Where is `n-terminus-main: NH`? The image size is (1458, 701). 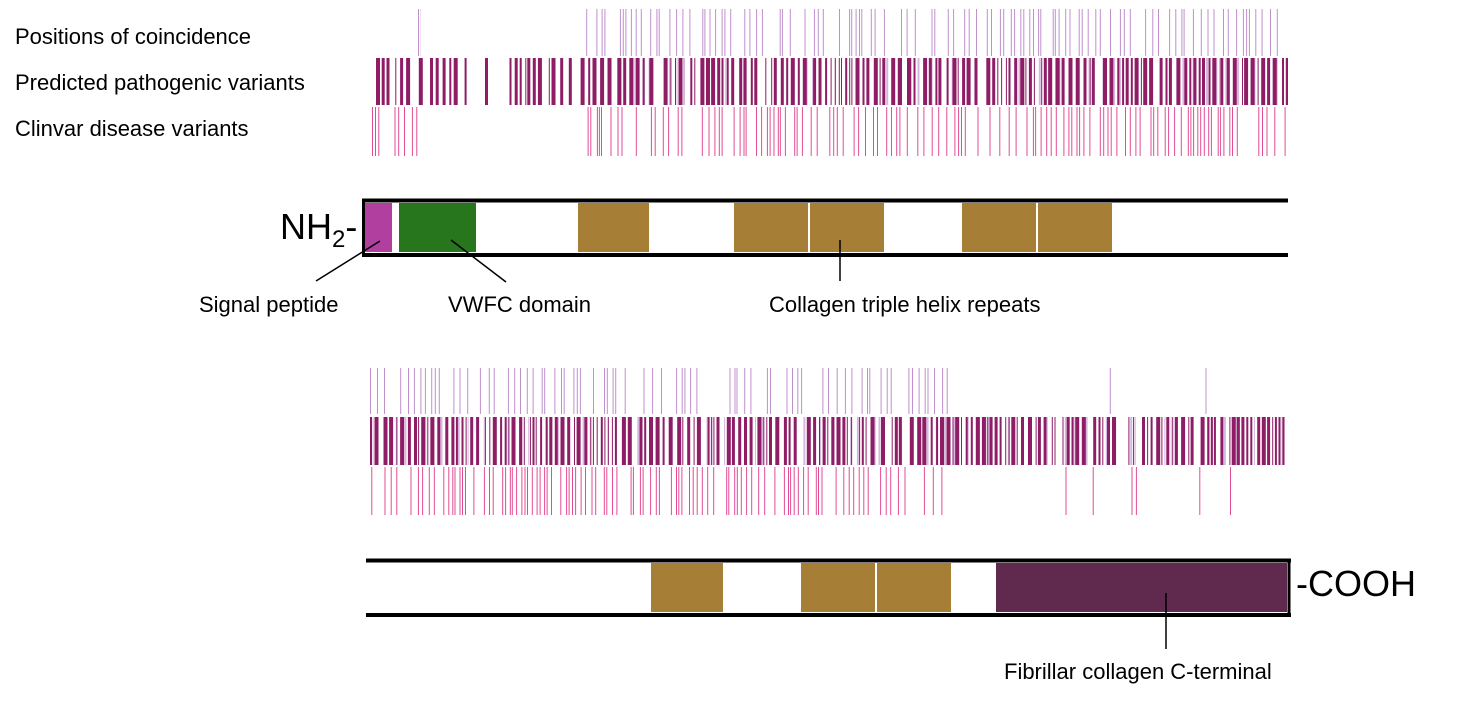
n-terminus-main: NH is located at coordinates (306, 226).